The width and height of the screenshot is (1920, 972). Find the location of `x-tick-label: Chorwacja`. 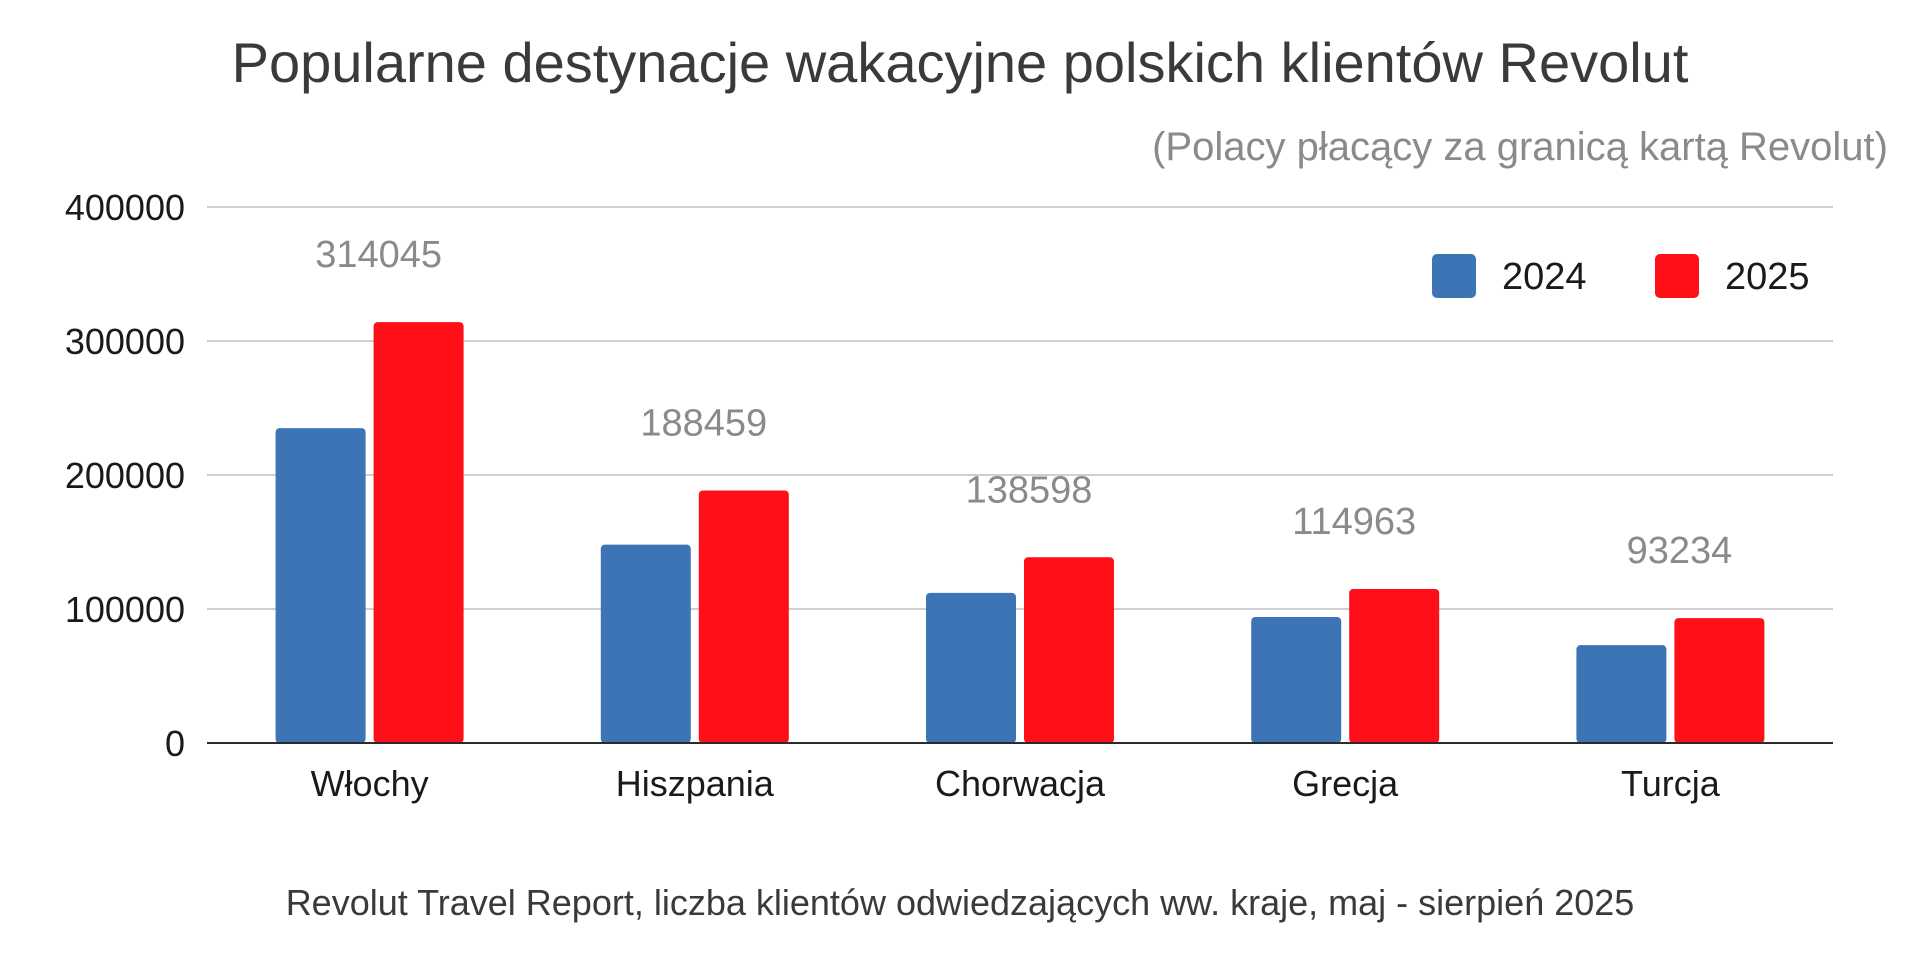

x-tick-label: Chorwacja is located at coordinates (1020, 783).